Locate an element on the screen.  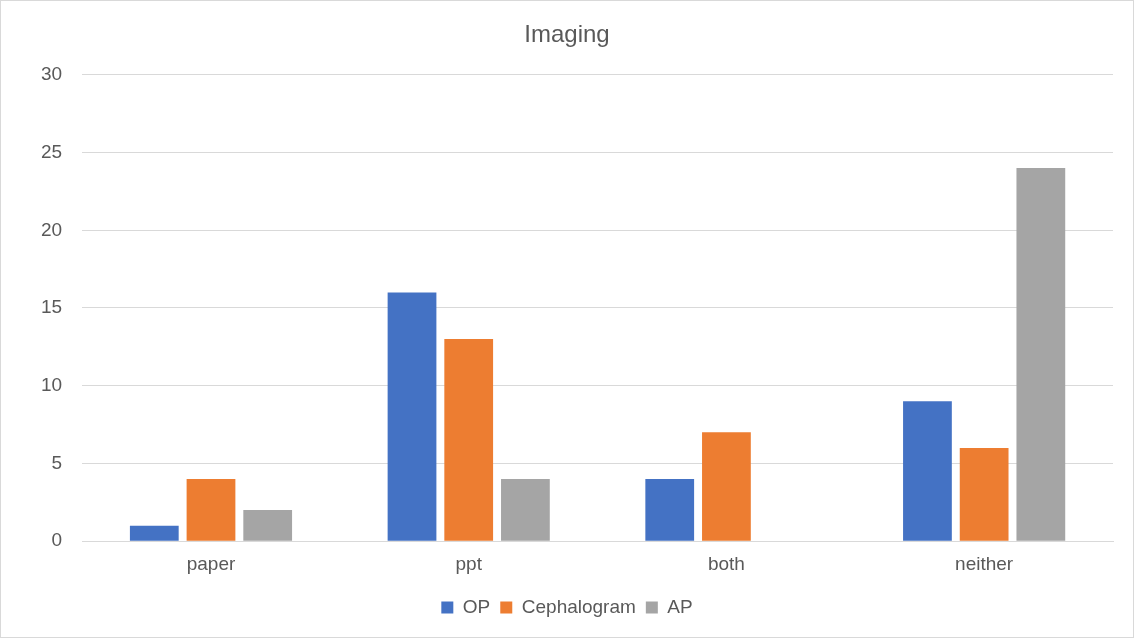
y-tick-label: 0 is located at coordinates (57, 540).